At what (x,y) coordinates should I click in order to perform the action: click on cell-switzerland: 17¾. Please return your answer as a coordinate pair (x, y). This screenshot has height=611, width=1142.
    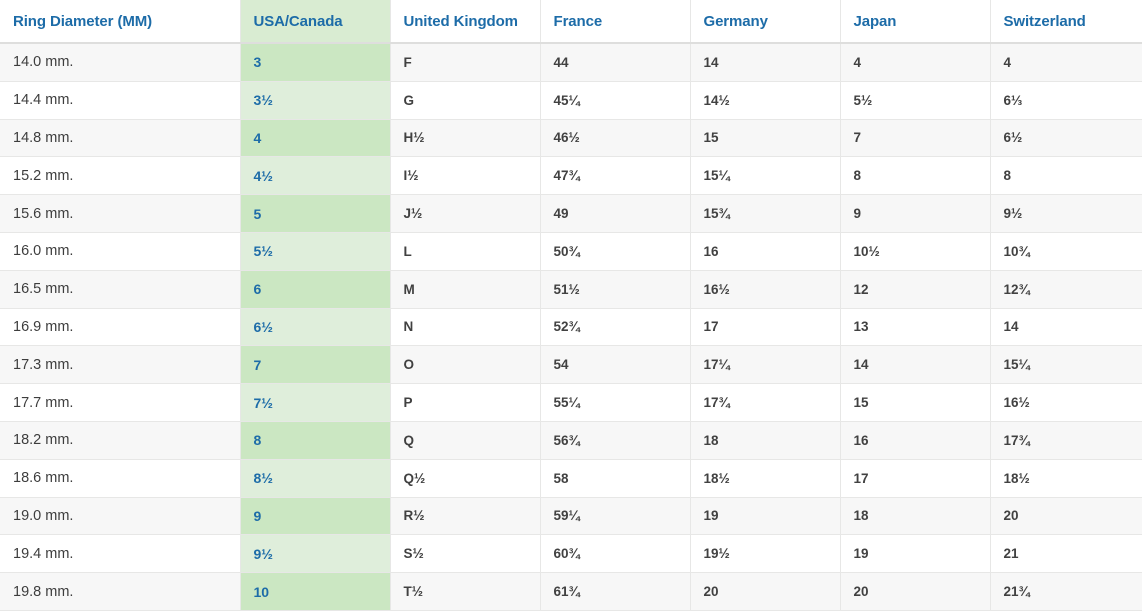
    Looking at the image, I should click on (1066, 440).